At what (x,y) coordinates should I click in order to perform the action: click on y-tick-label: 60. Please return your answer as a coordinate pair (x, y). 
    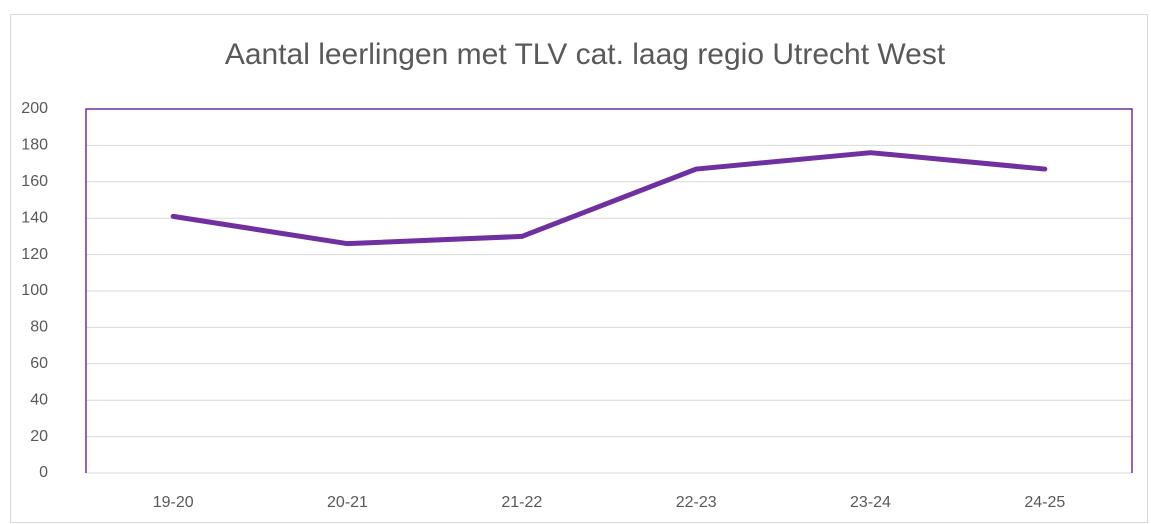
    Looking at the image, I should click on (39, 363).